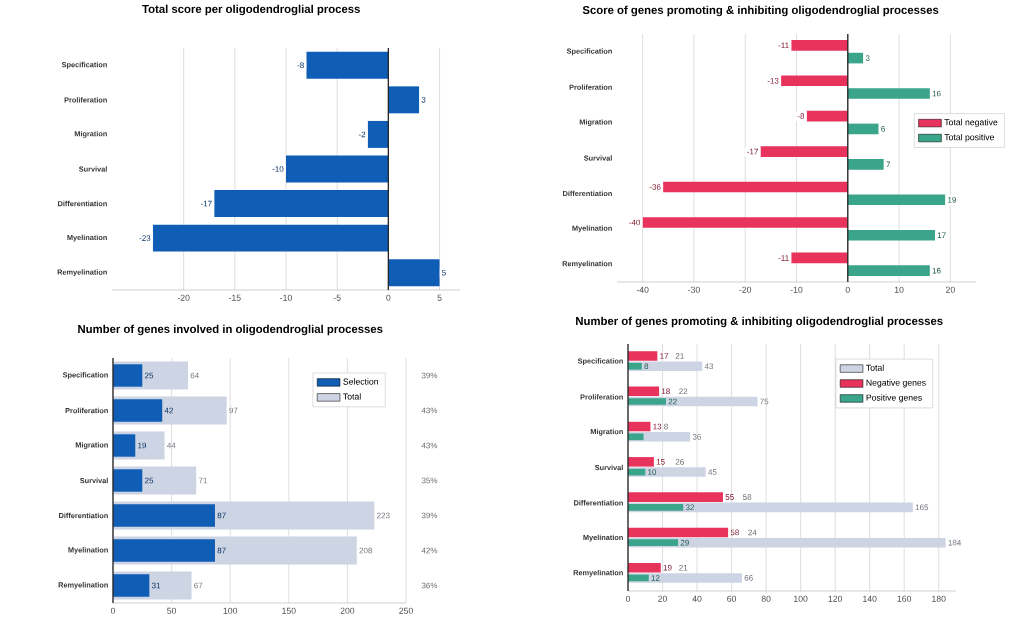 The image size is (1028, 618). What do you see at coordinates (347, 610) in the screenshot?
I see `x-tick-label: 200` at bounding box center [347, 610].